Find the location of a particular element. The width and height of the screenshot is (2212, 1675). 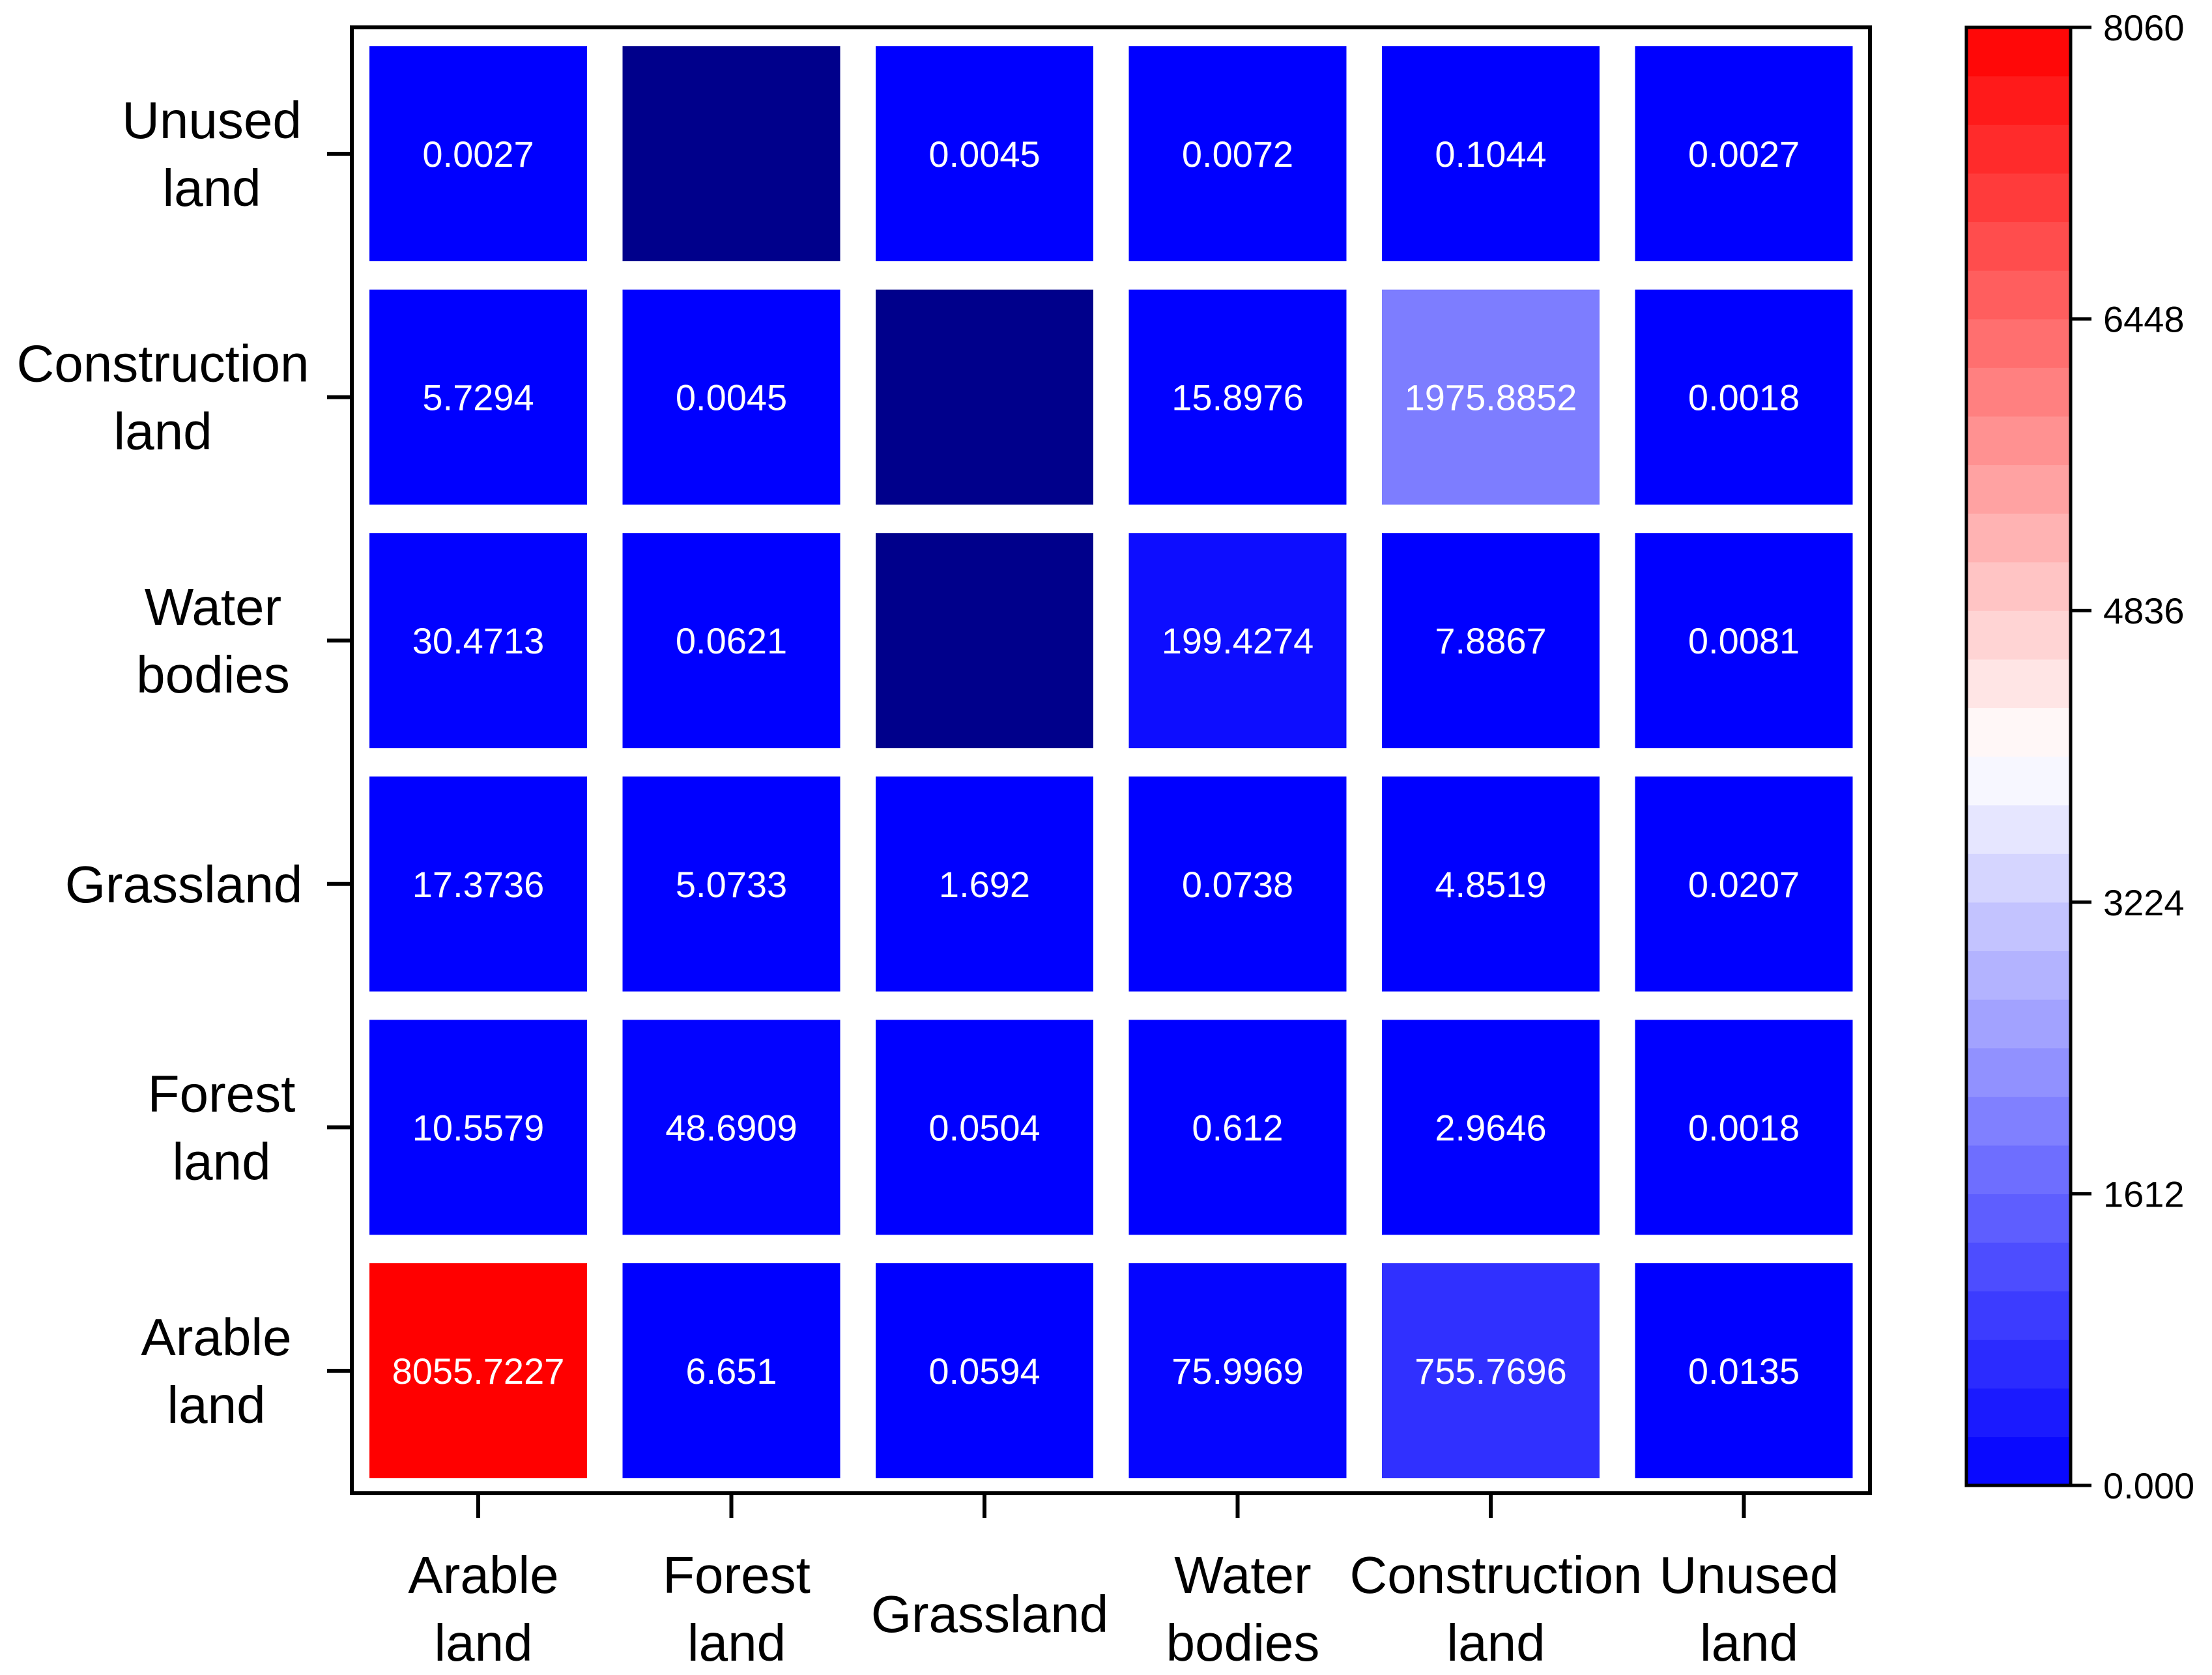

x-tick-label: bodies is located at coordinates (1243, 1643).